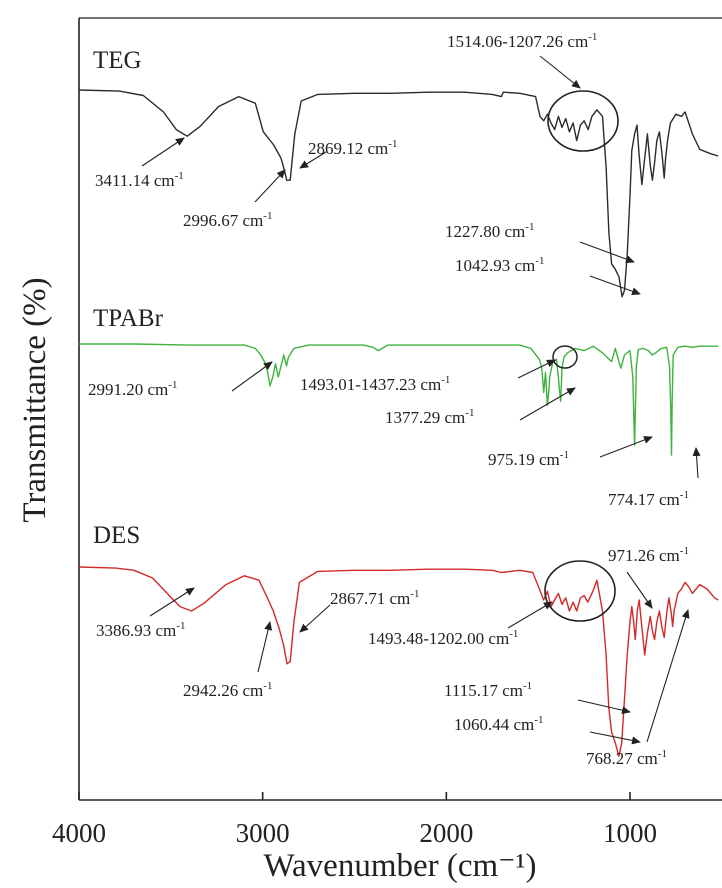  I want to click on peak-annotation: 975.19 cm-1, so click(528, 459).